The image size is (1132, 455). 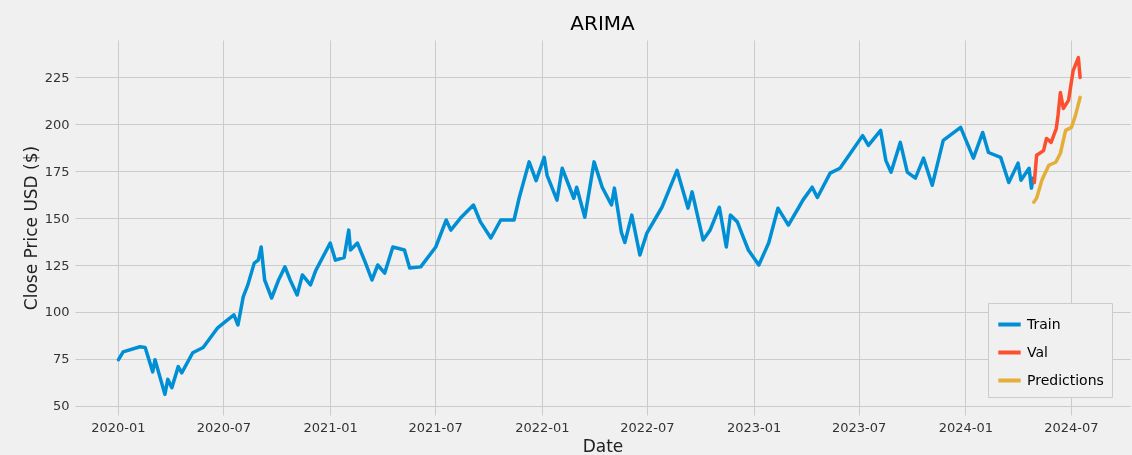 What do you see at coordinates (30, 228) in the screenshot?
I see `y-axis-title: Close Price USD ($)` at bounding box center [30, 228].